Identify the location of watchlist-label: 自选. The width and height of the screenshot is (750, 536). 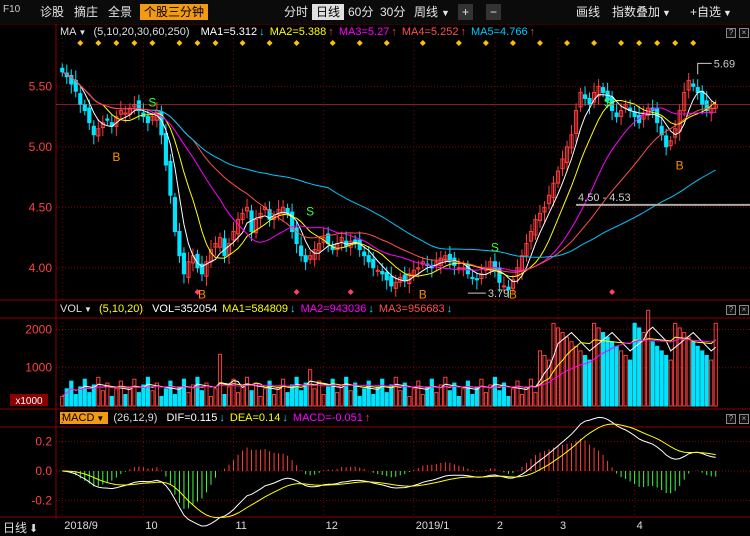
(709, 12).